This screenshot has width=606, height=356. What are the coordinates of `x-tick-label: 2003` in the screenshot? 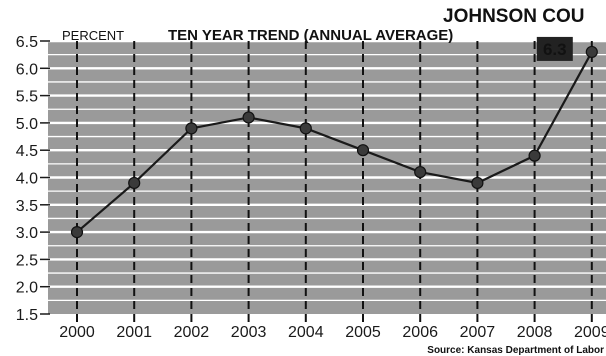 It's located at (249, 332).